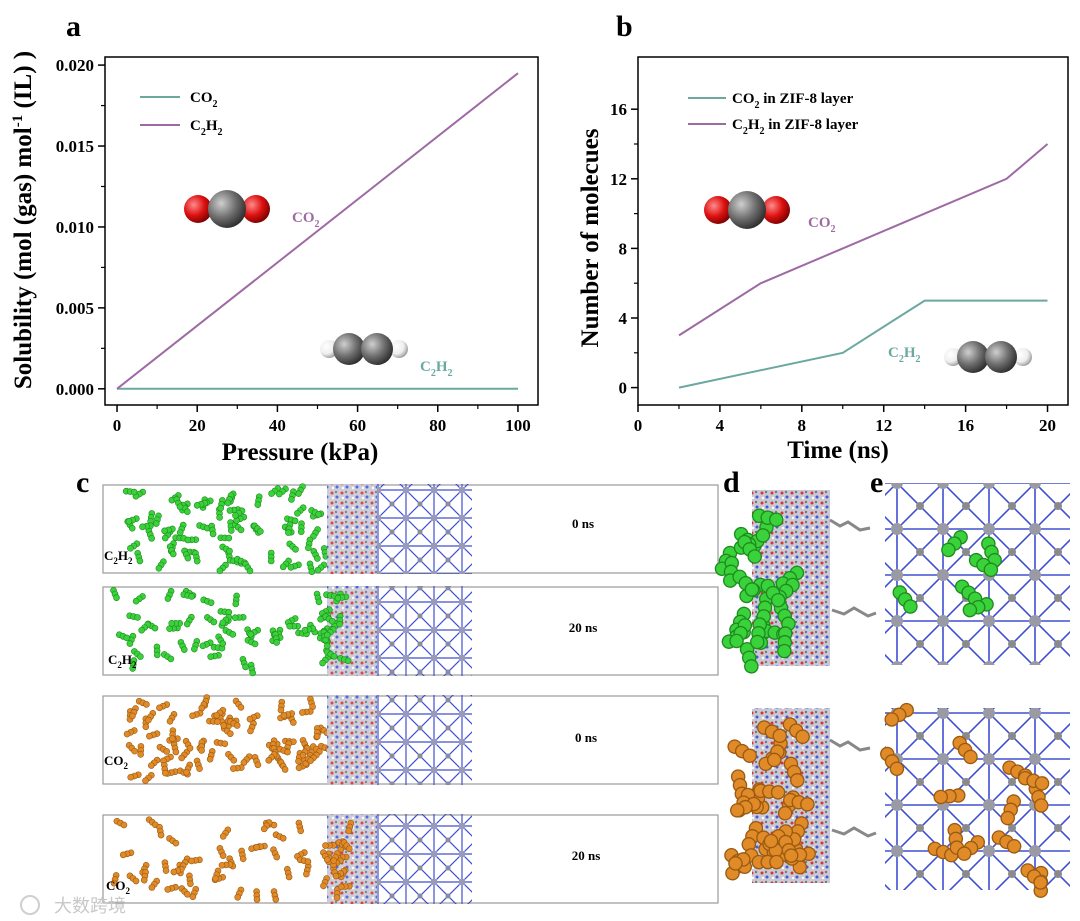  What do you see at coordinates (586, 737) in the screenshot?
I see `time-label-box3: 0 ns` at bounding box center [586, 737].